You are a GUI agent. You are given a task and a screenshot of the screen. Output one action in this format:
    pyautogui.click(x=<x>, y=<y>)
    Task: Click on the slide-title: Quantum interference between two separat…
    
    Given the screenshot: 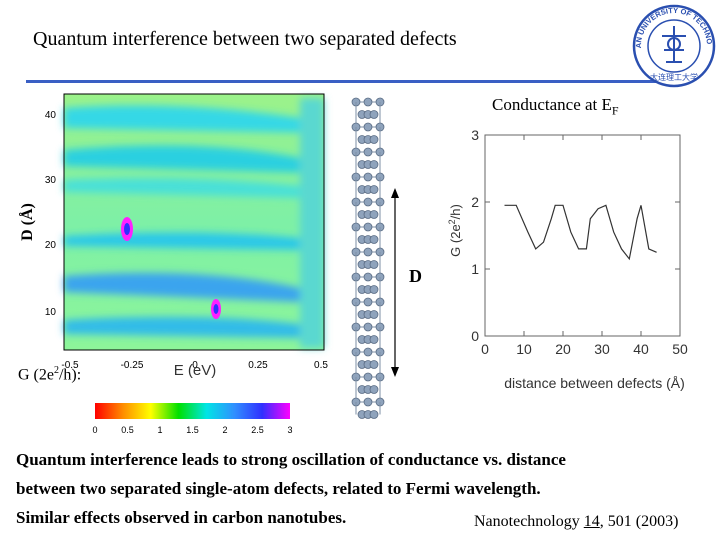 What is the action you would take?
    pyautogui.click(x=245, y=39)
    